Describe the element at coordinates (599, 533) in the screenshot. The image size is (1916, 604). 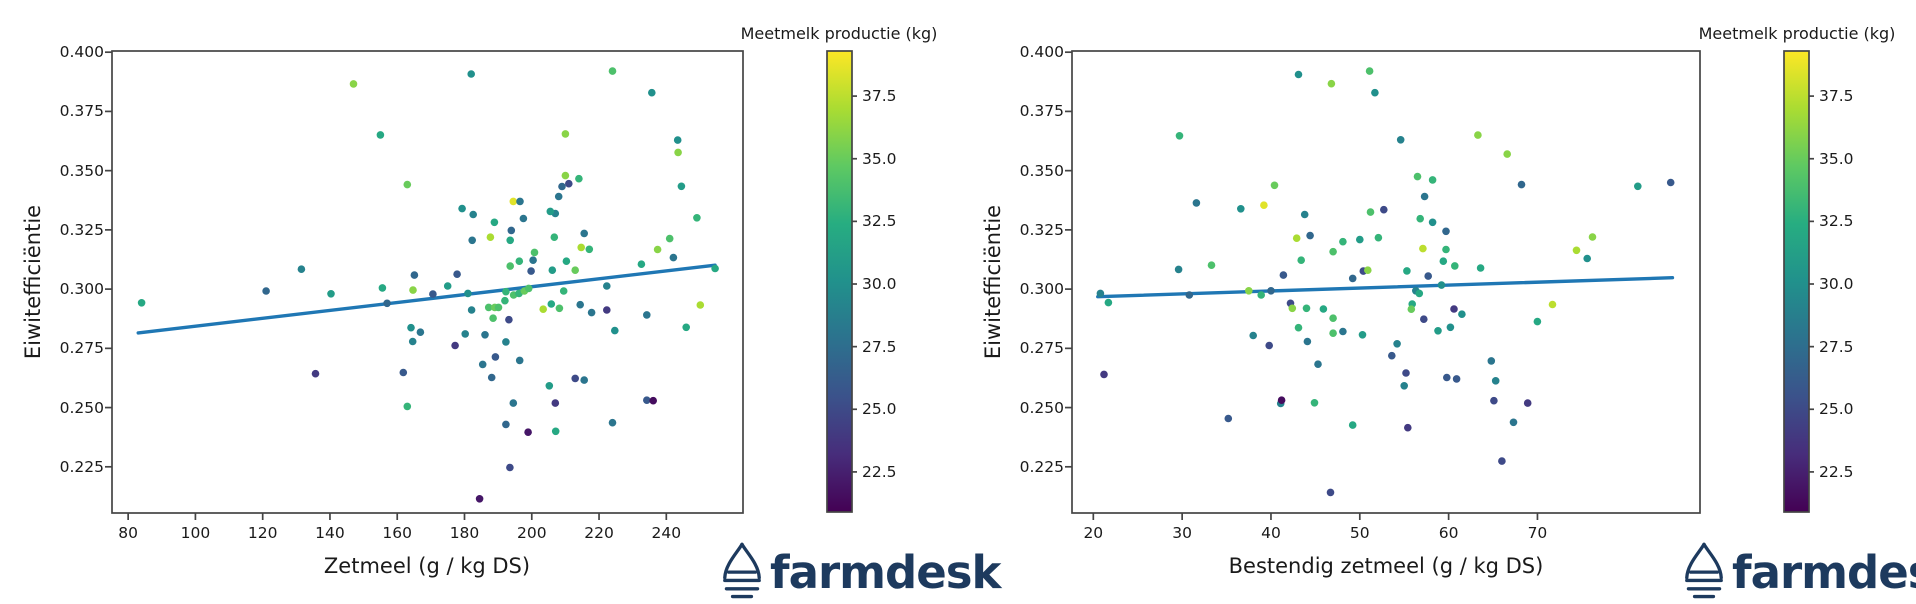
I see `x-tick-label: 220` at that location.